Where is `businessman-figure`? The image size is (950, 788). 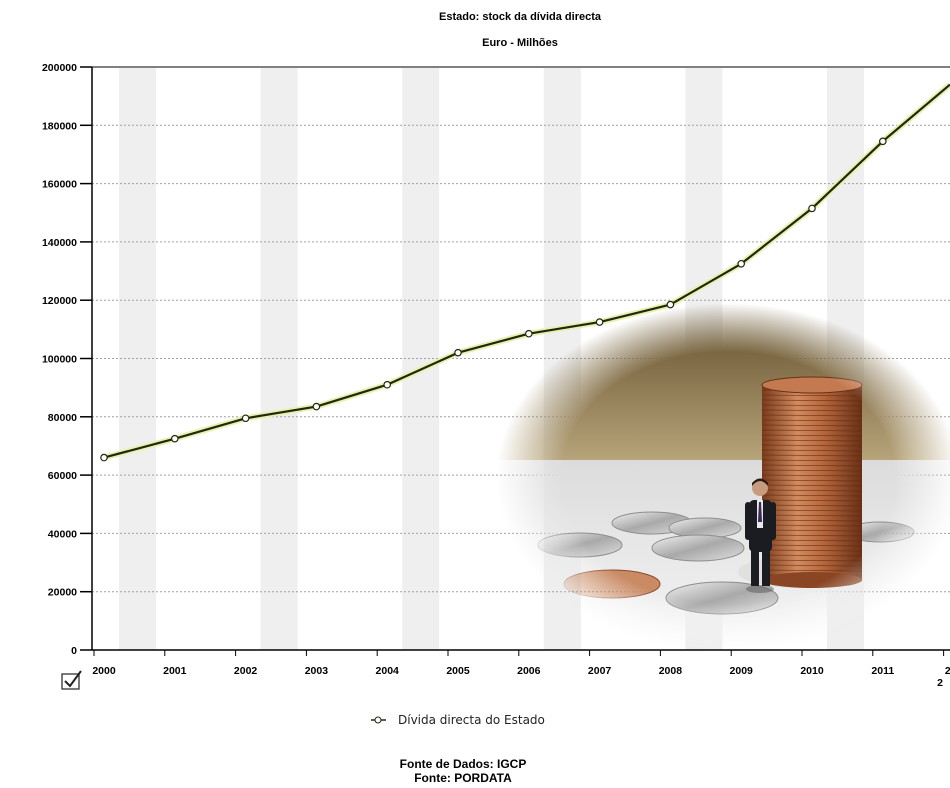 businessman-figure is located at coordinates (760, 535).